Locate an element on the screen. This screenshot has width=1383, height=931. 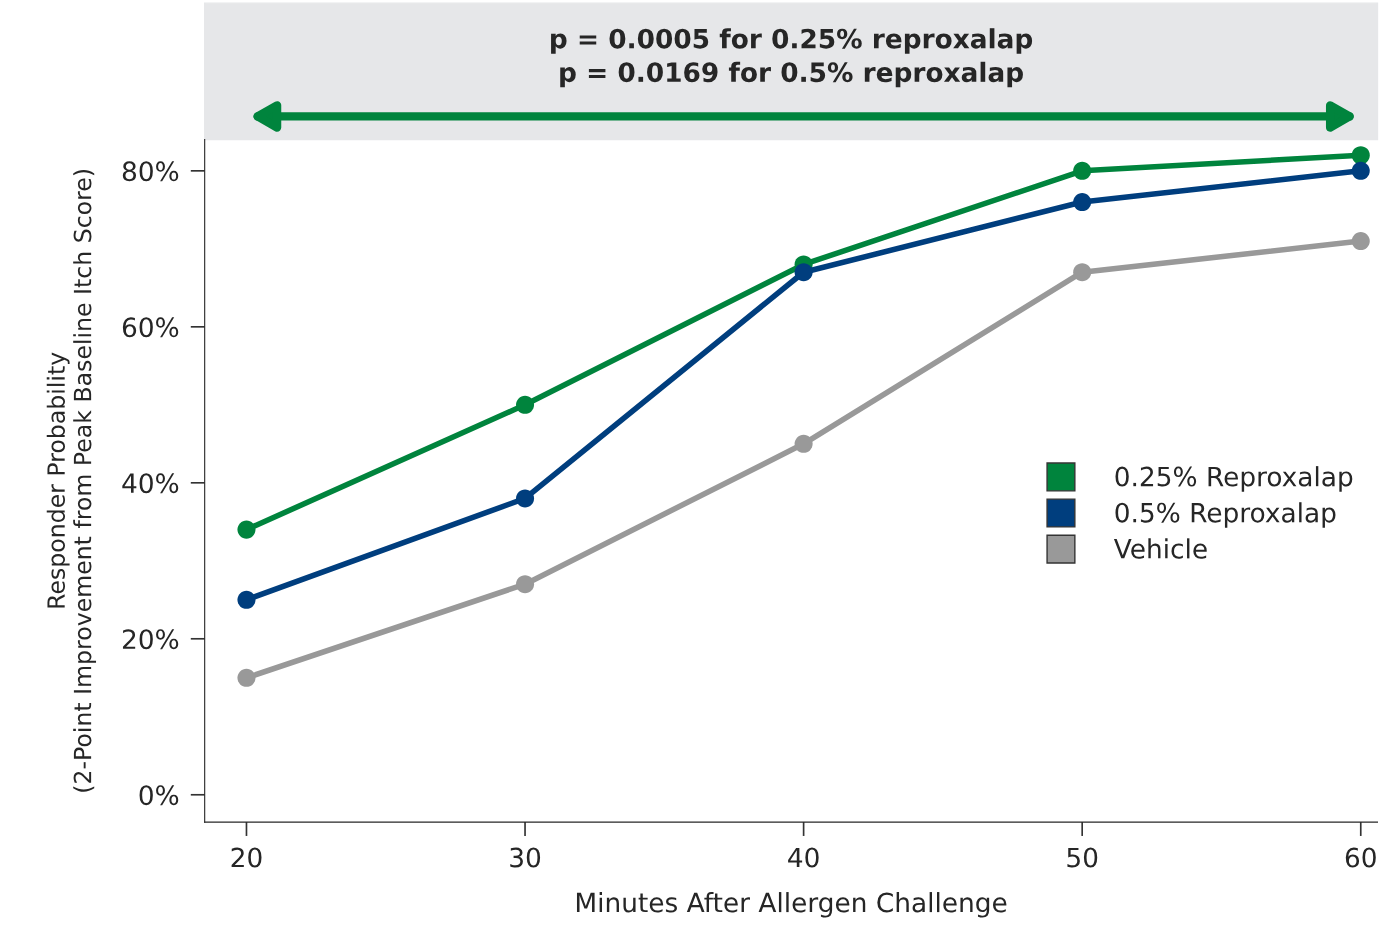
text: p = 0.0005 for 0.25% reproxalap p = 0.0169 for 0.5% reproxalap is located at coordinates (792, 58).